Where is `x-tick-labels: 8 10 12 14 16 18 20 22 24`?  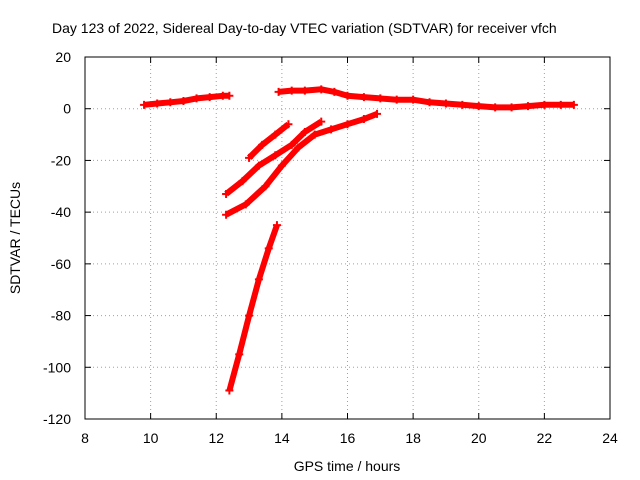
x-tick-labels: 8 10 12 14 16 18 20 22 24 is located at coordinates (349, 438).